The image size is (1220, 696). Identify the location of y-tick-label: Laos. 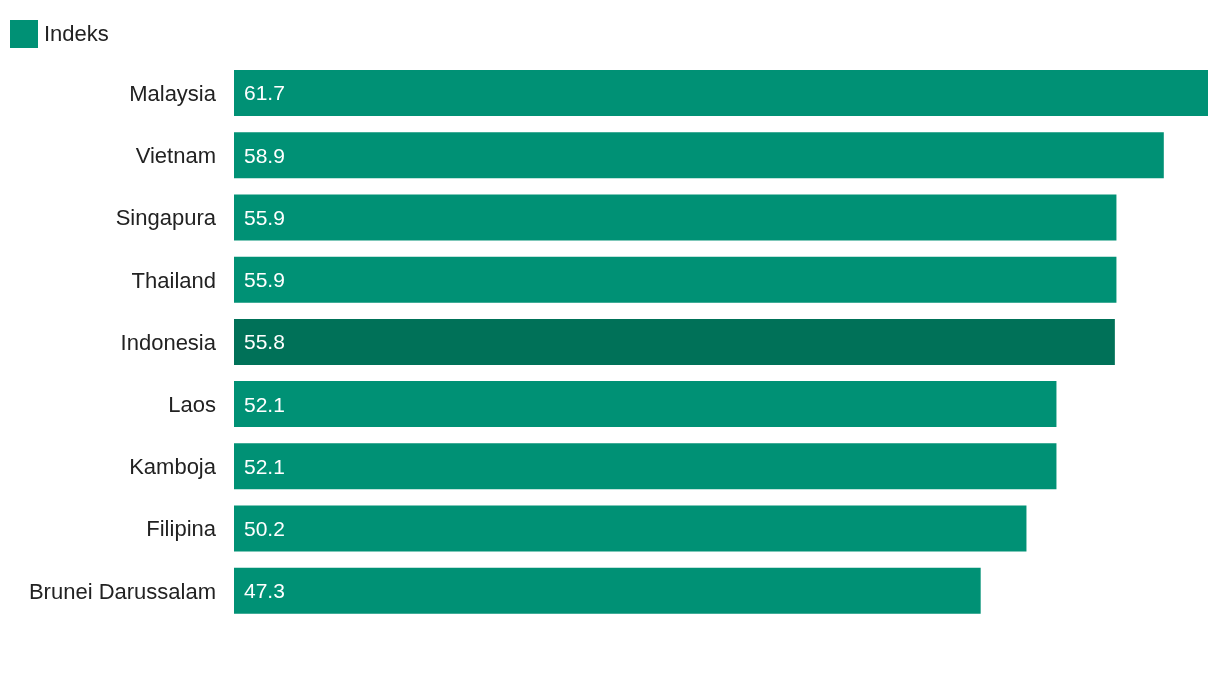
(192, 405).